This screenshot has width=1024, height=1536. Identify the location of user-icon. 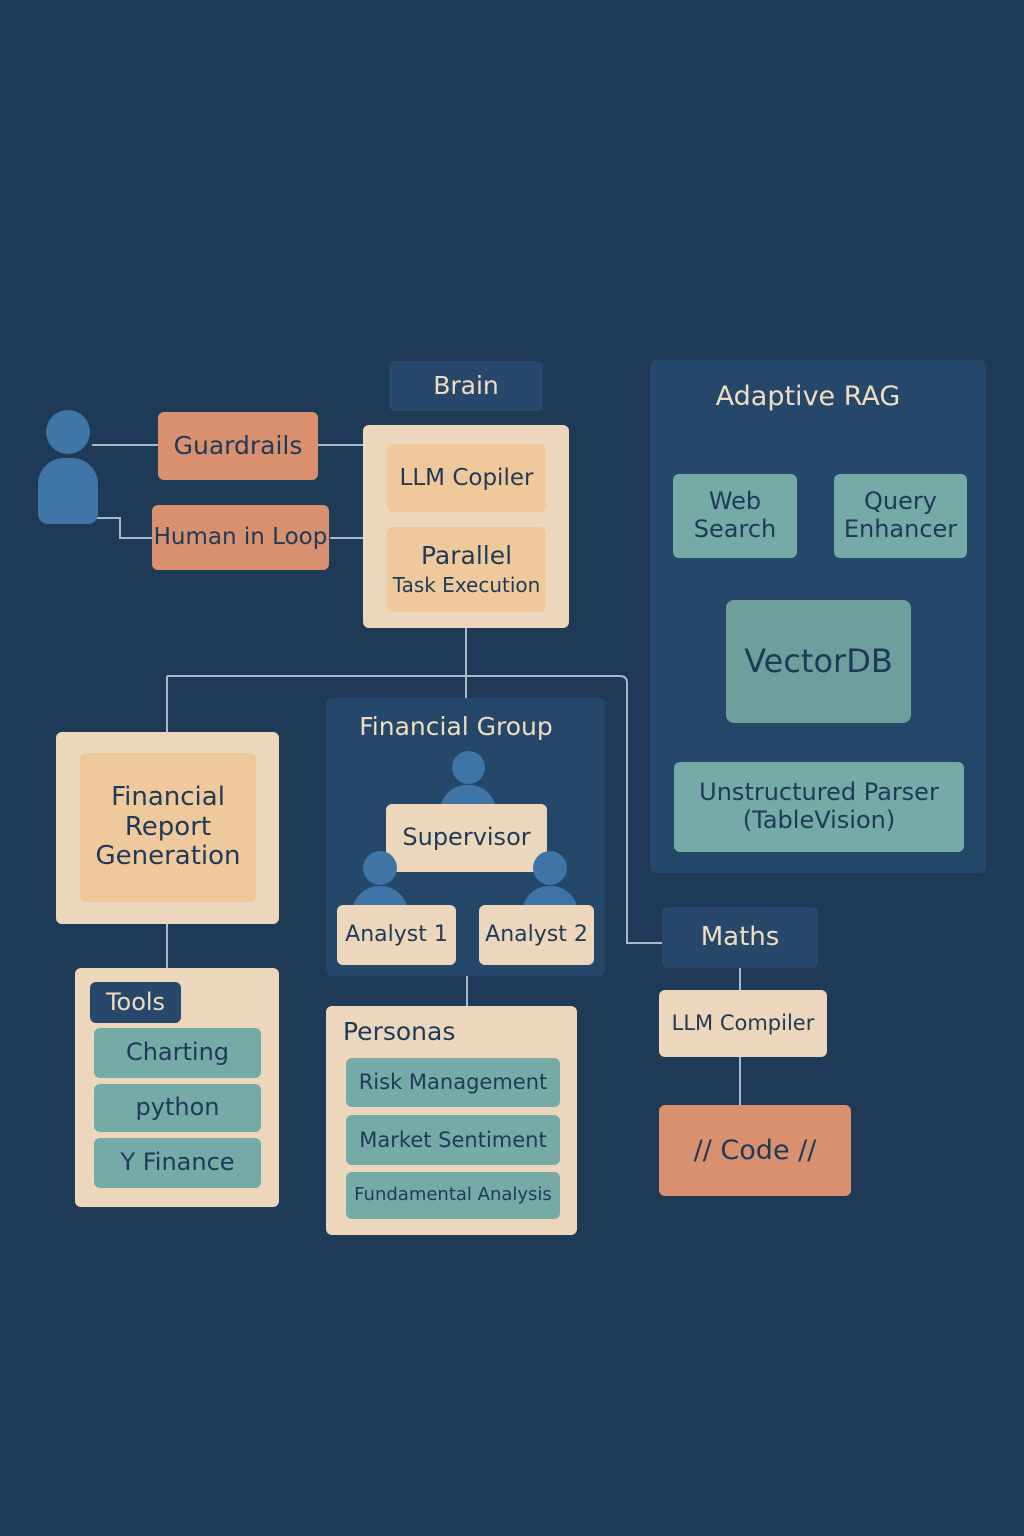
(68, 467).